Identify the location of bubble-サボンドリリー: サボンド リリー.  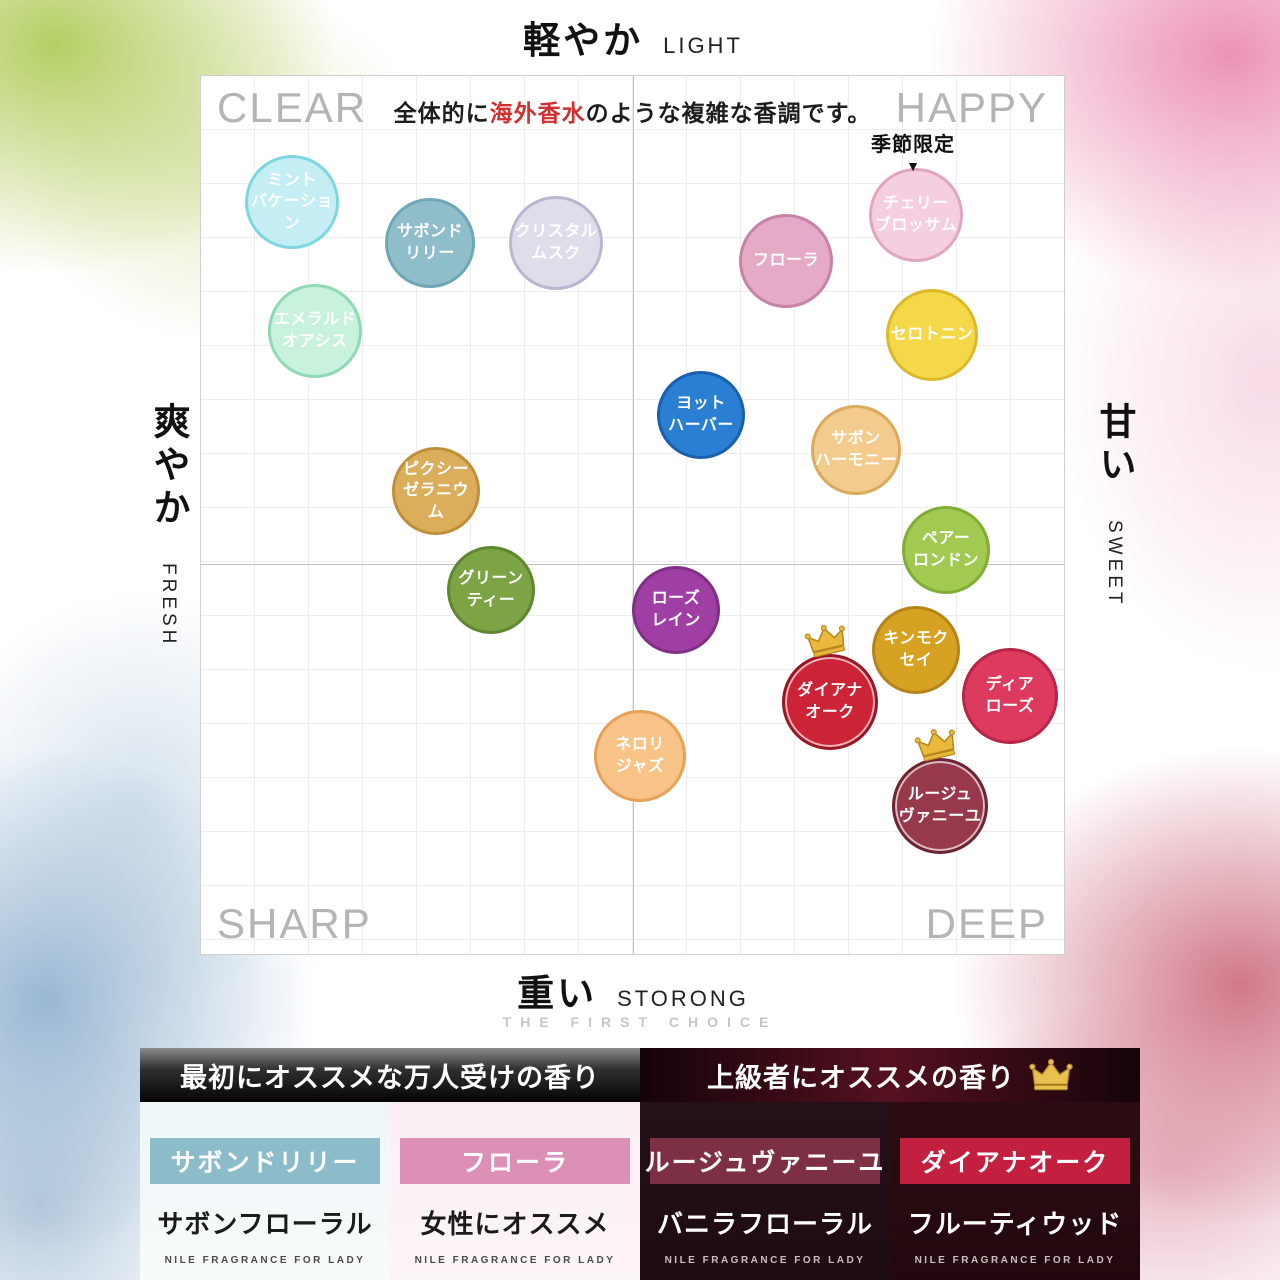
(430, 243).